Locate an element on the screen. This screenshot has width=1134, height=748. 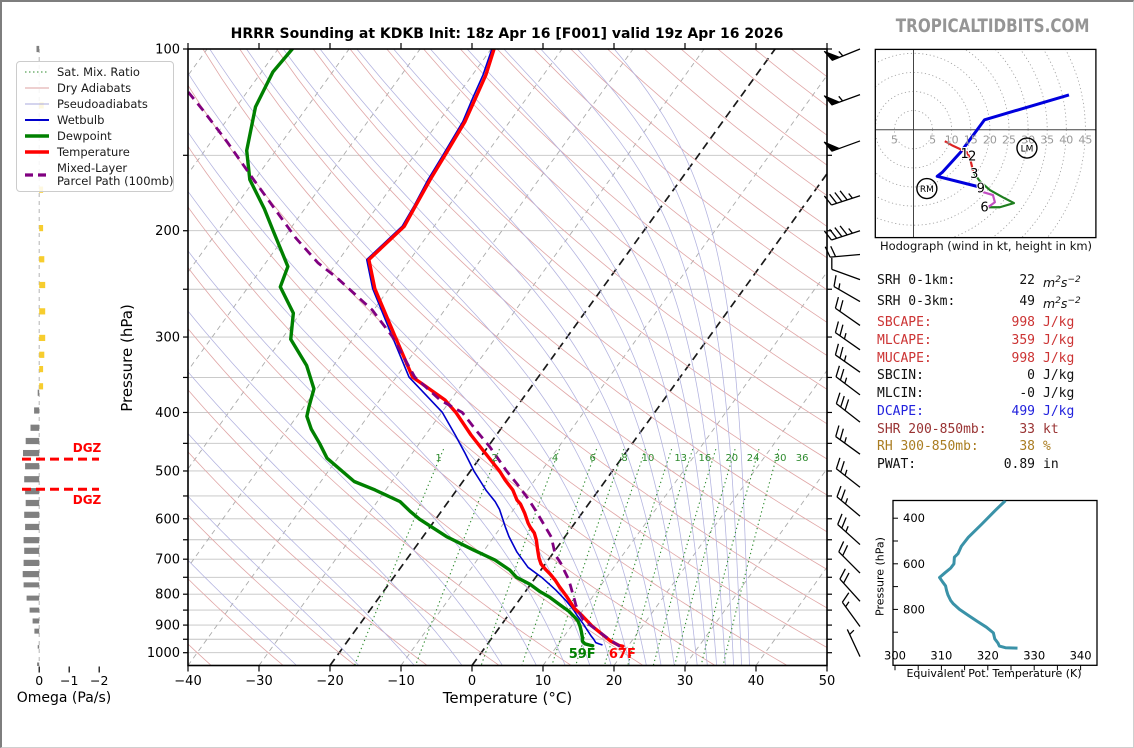
index-row: MLCIN: -0 J/kg is located at coordinates (983, 394).